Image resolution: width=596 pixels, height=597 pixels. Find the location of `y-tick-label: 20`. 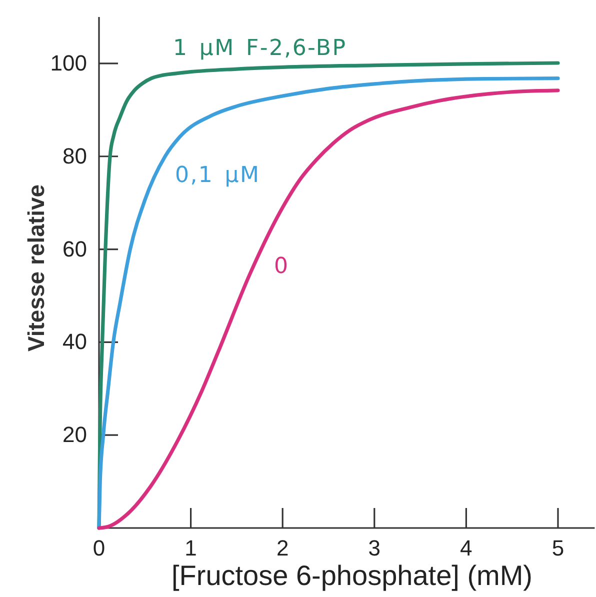

y-tick-label: 20 is located at coordinates (74, 435).